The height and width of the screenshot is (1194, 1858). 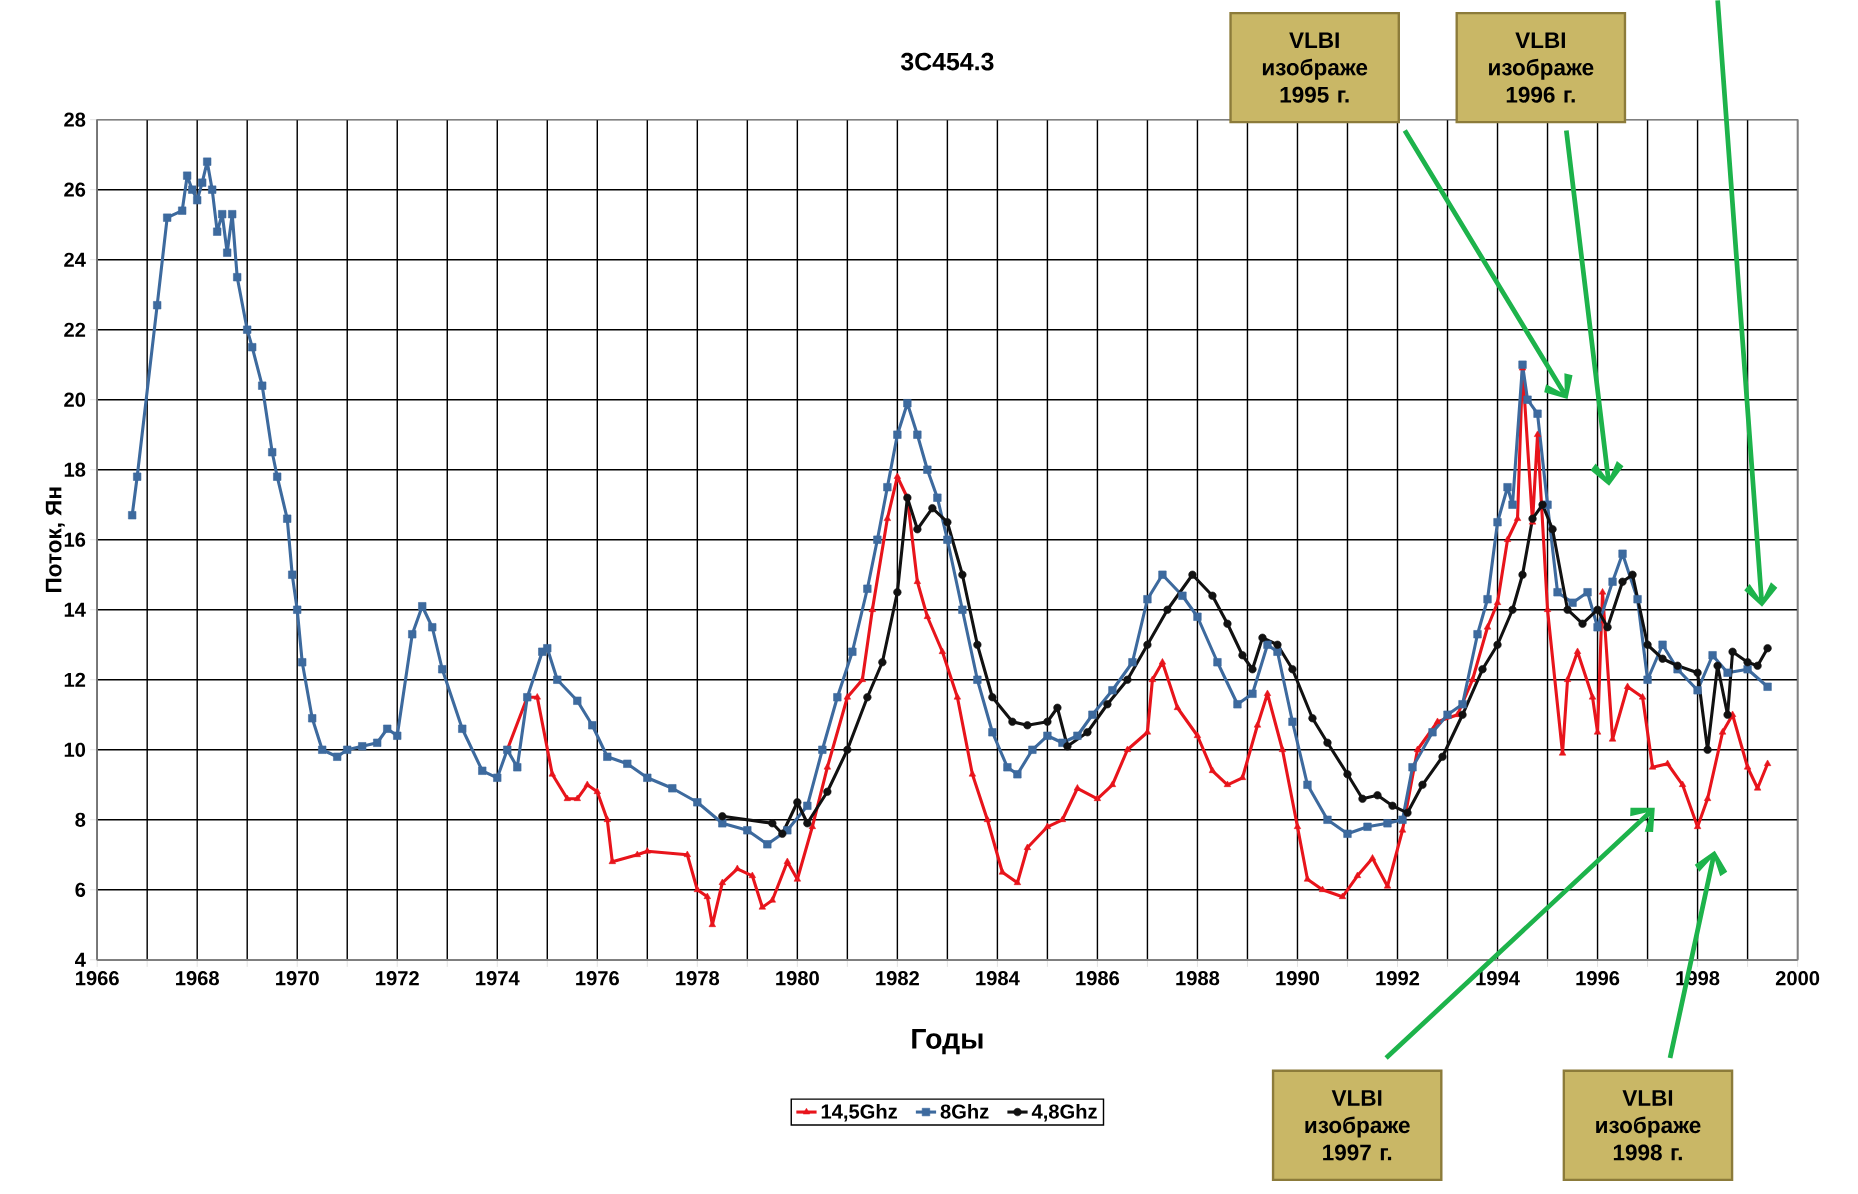 What do you see at coordinates (1098, 978) in the screenshot?
I see `x-tick-label: 1986` at bounding box center [1098, 978].